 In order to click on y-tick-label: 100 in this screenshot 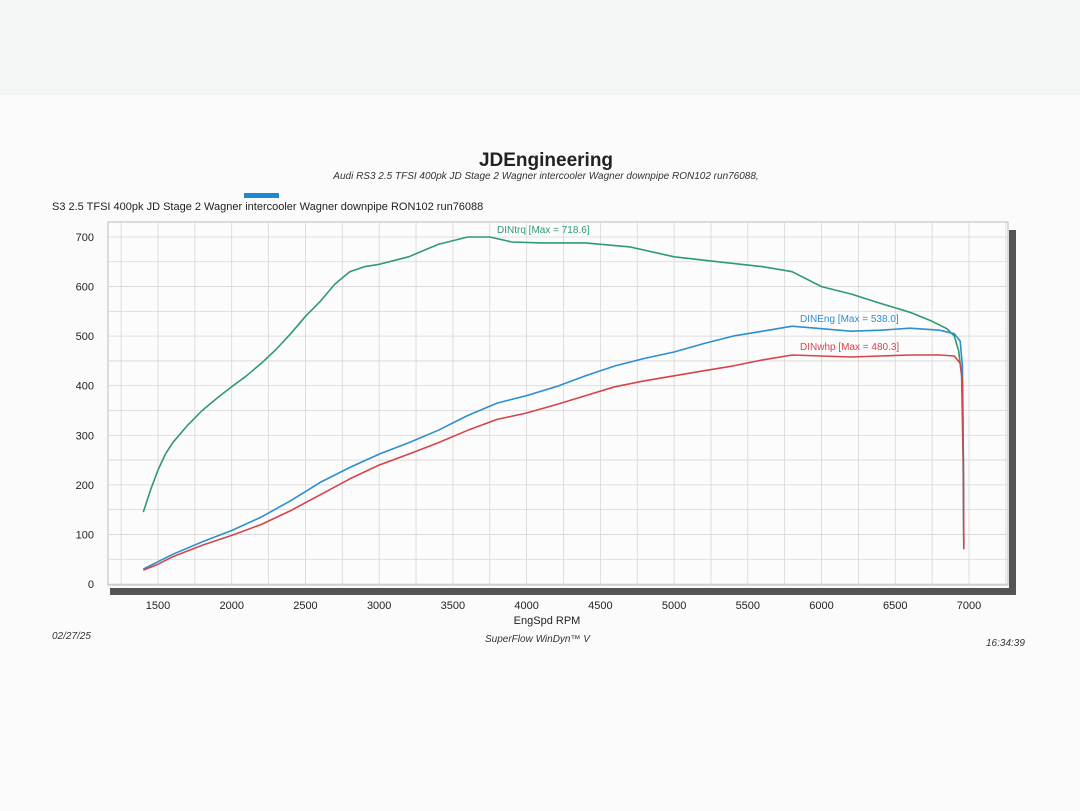, I will do `click(85, 535)`.